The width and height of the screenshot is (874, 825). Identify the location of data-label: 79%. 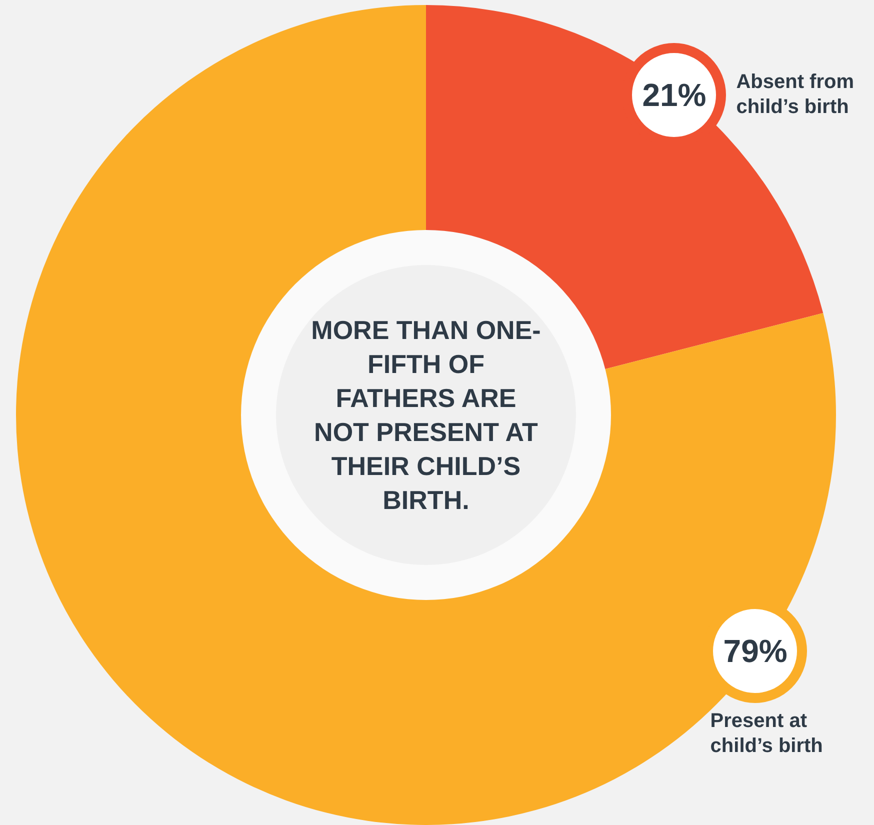
(755, 651).